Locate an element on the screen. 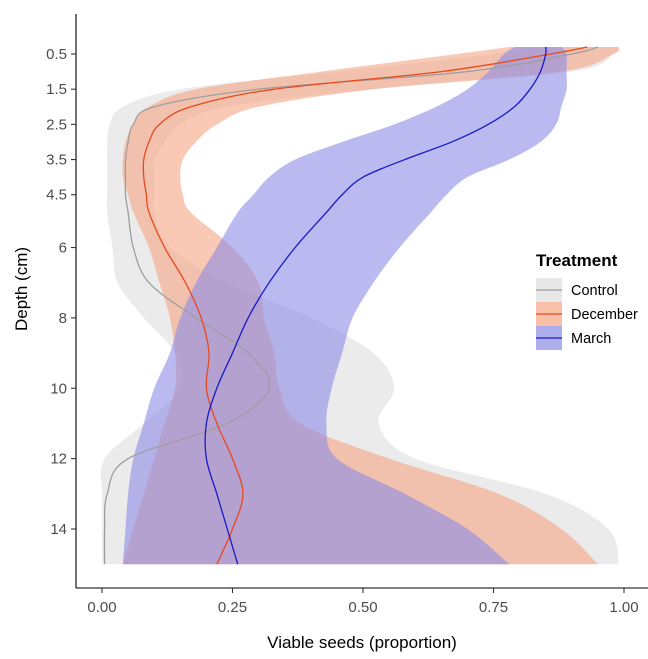 The width and height of the screenshot is (648, 659). y-tick-label: 10 is located at coordinates (58, 388).